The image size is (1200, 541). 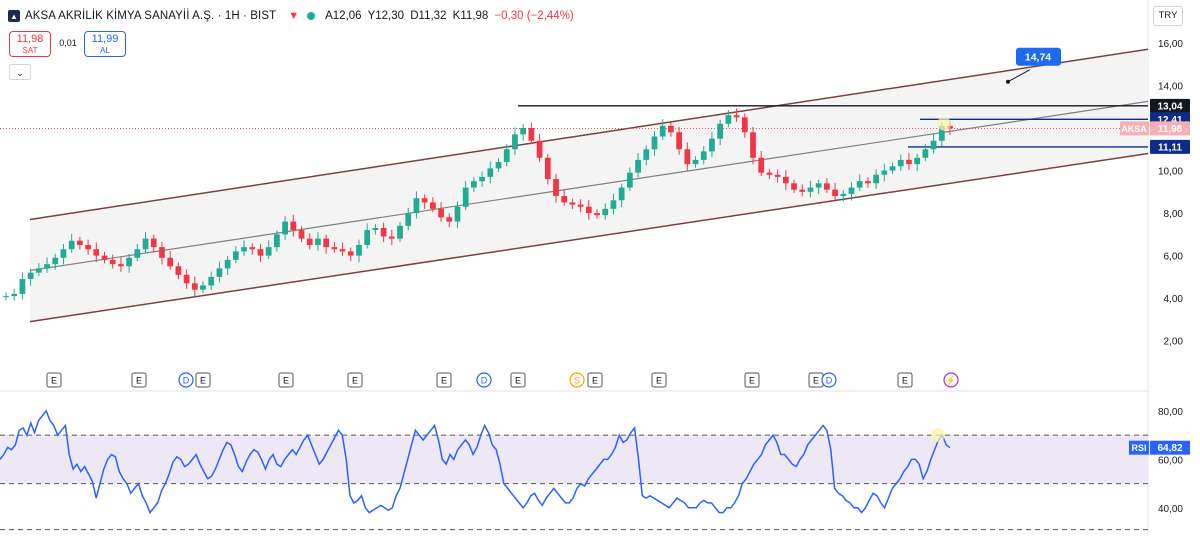 What do you see at coordinates (1170, 460) in the screenshot?
I see `rsi-tick-label: 60,00` at bounding box center [1170, 460].